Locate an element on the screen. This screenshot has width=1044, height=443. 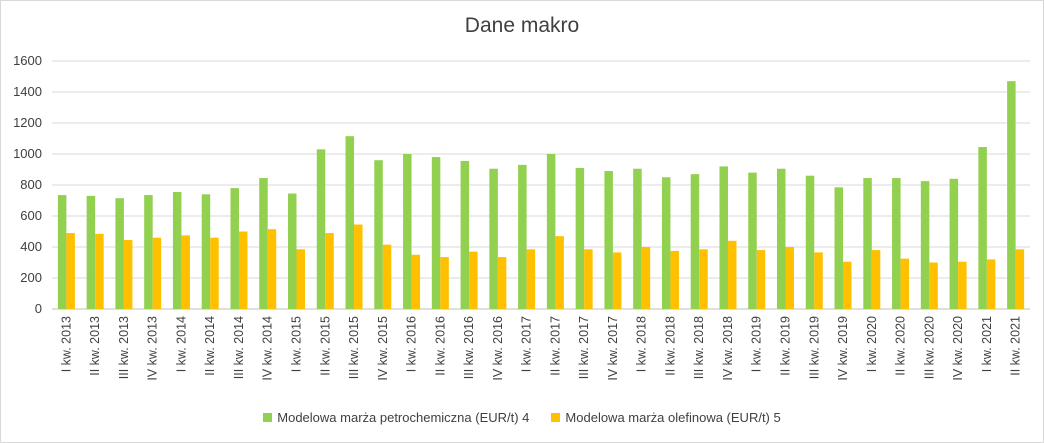
x-tick-label: IV kw. 2015 is located at coordinates (383, 348).